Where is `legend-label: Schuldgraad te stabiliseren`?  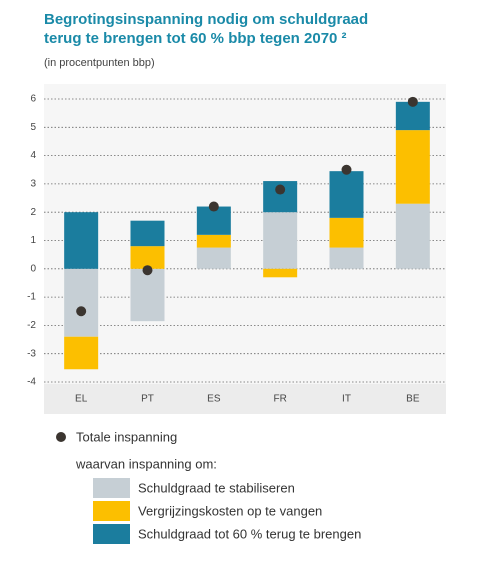
legend-label: Schuldgraad te stabiliseren is located at coordinates (216, 487).